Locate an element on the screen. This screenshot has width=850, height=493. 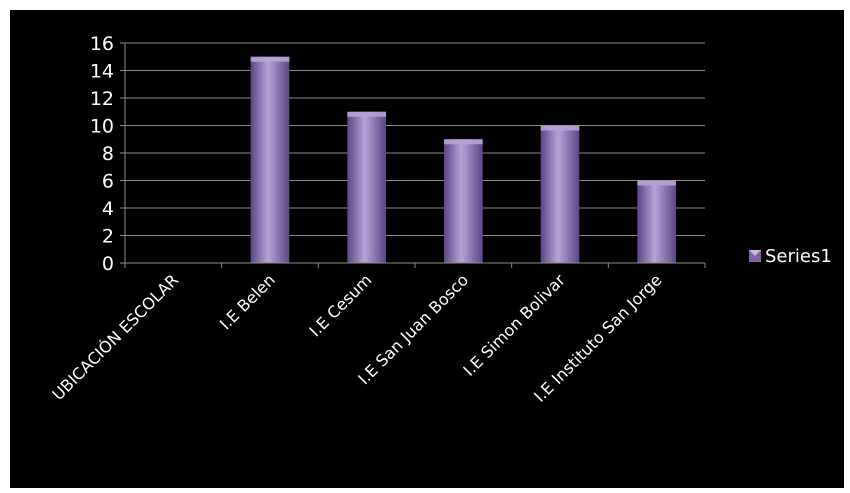
y-tick-label: 8 is located at coordinates (108, 154).